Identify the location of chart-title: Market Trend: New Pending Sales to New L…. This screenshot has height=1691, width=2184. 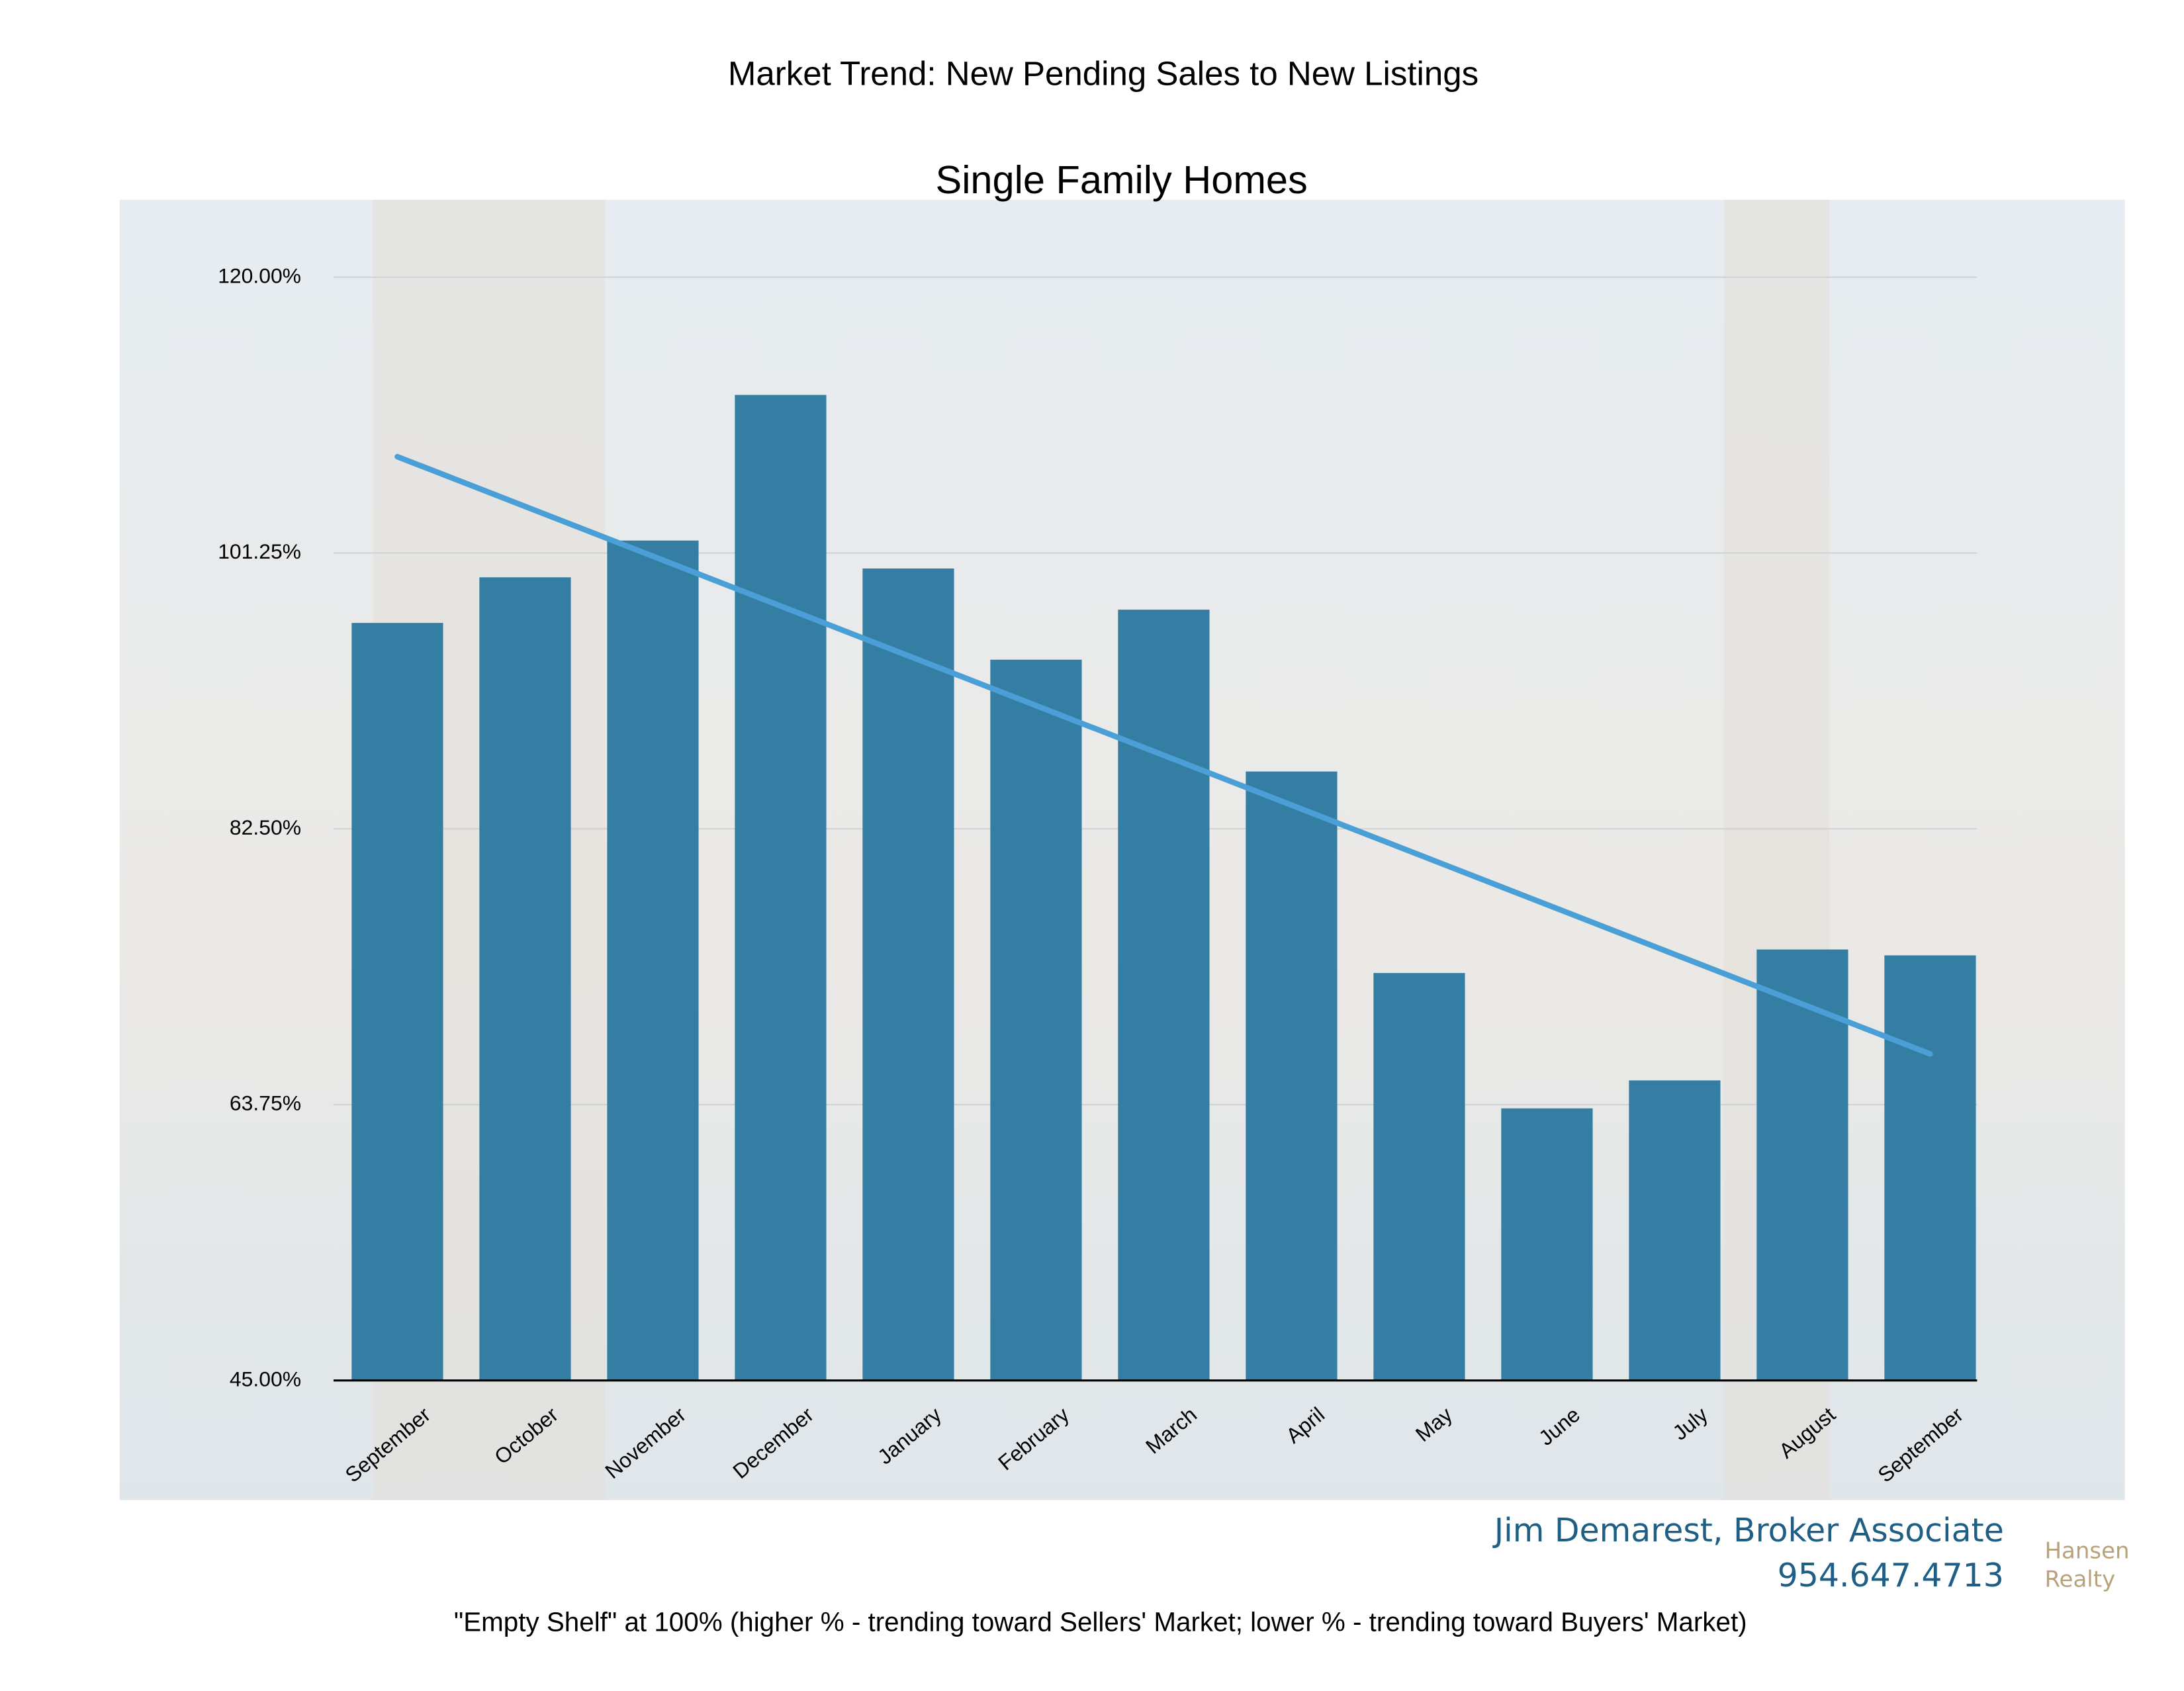
(1103, 73).